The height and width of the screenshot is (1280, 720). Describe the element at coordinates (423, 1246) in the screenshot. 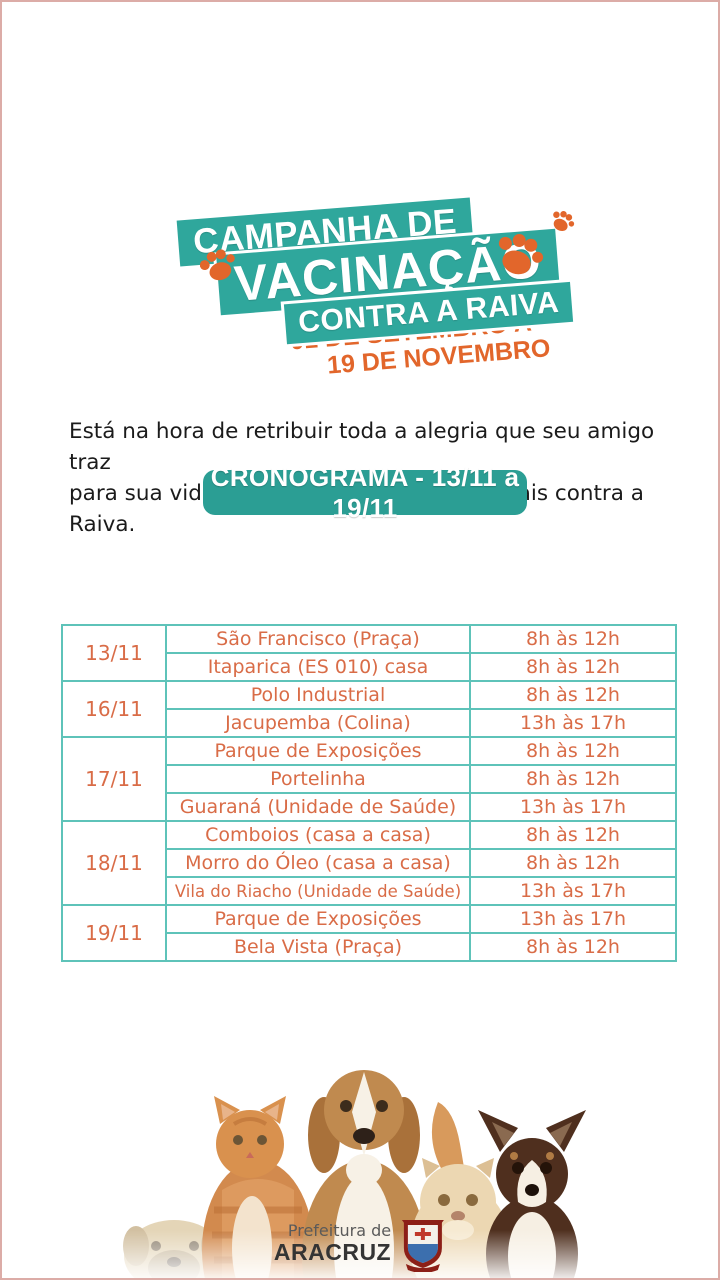

I see `aracruz-crest-icon` at that location.